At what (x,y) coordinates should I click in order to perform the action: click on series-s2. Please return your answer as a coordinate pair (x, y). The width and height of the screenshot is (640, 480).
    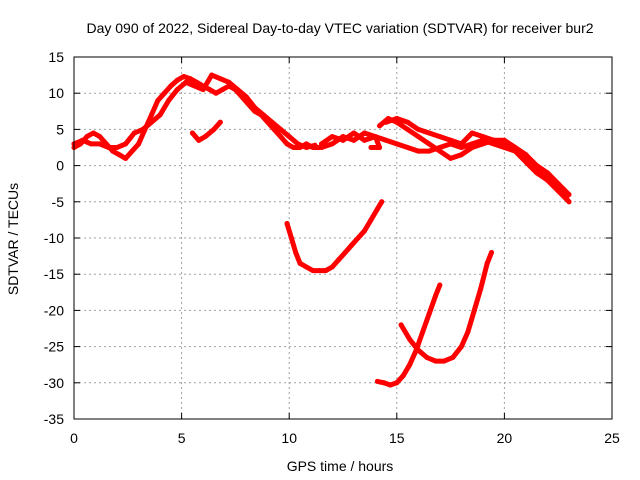
    Looking at the image, I should click on (194, 111).